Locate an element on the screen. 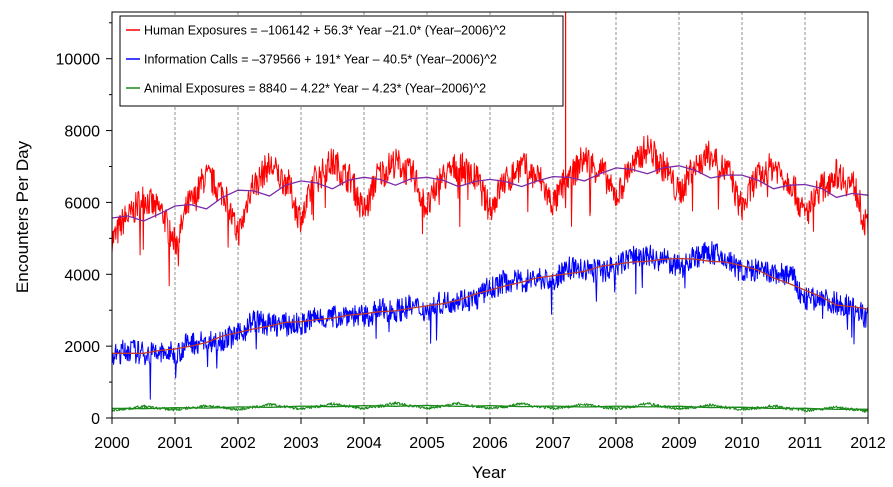 This screenshot has width=893, height=487. y-axis-title: Encounters Per Day is located at coordinates (22, 216).